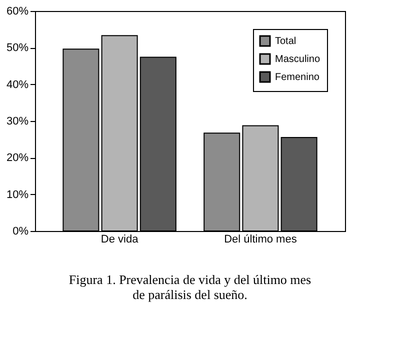 This screenshot has width=400, height=358. Describe the element at coordinates (17, 158) in the screenshot. I see `y-tick-label: 20%` at that location.